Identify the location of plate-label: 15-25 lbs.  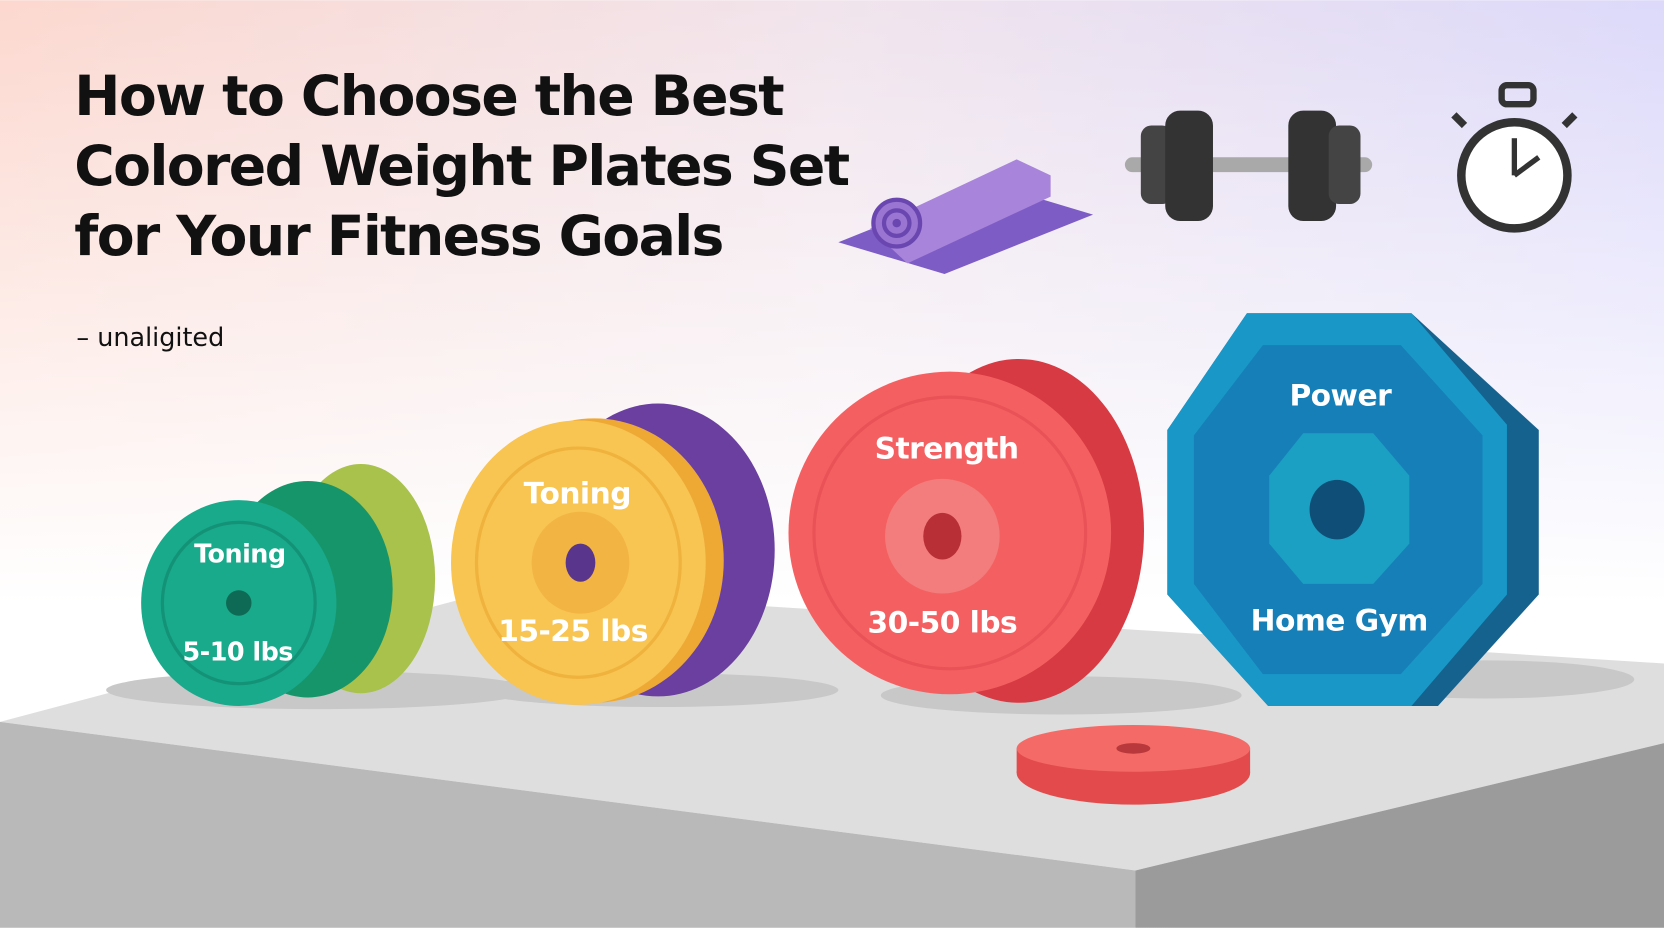
(573, 631).